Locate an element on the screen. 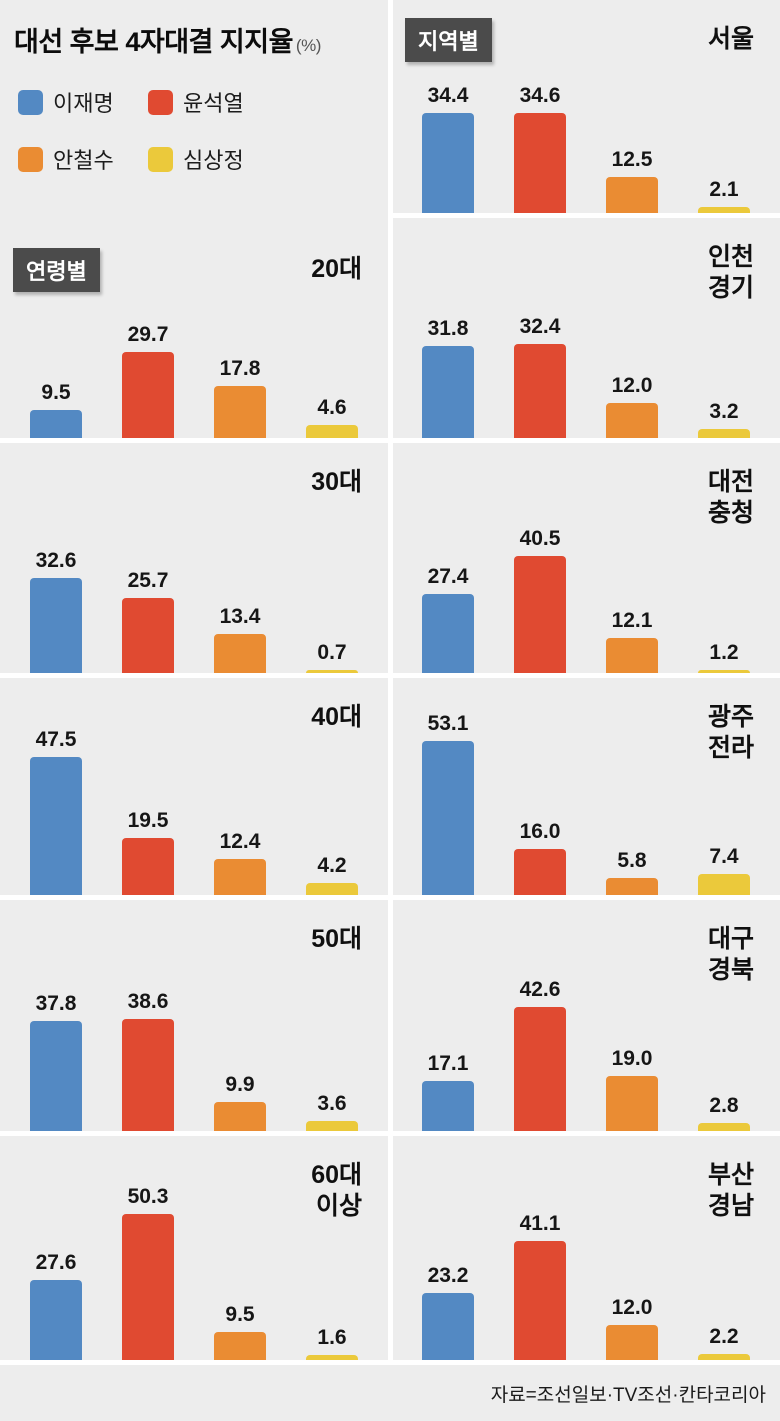 This screenshot has width=780, height=1421. bar-value-label: 2.2 is located at coordinates (724, 1336).